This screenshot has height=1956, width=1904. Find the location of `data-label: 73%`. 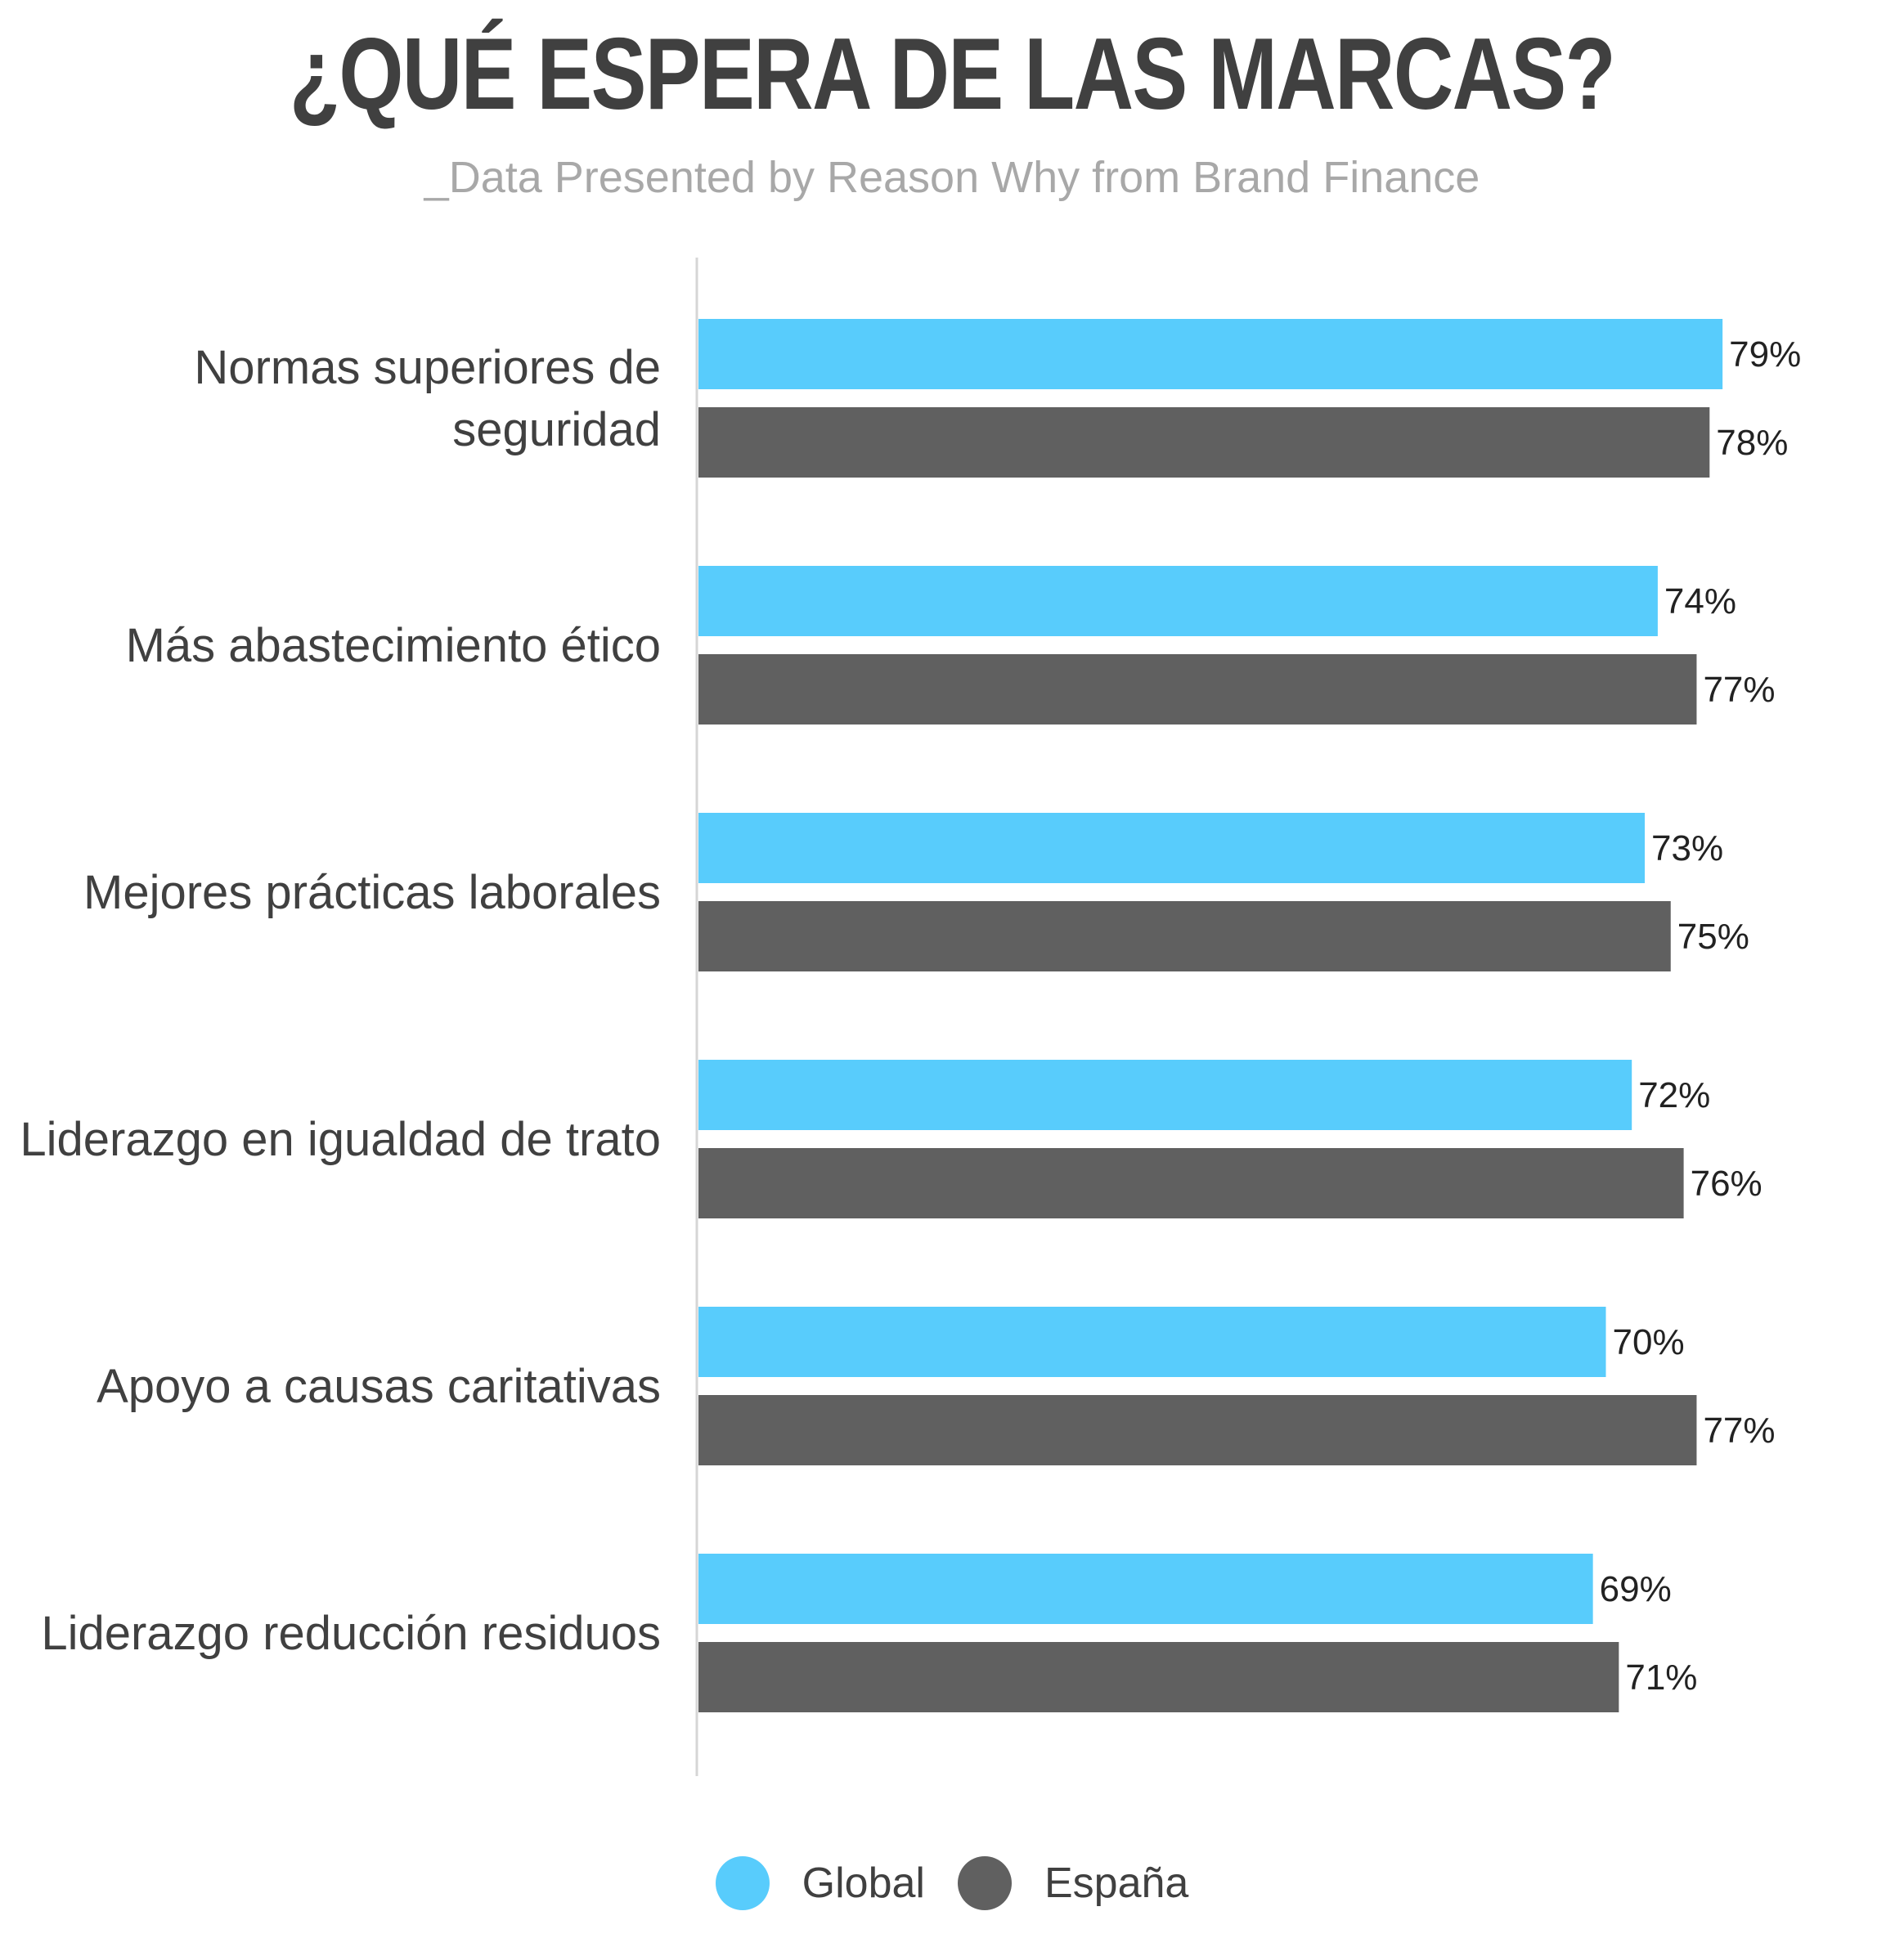

data-label: 73% is located at coordinates (1687, 848).